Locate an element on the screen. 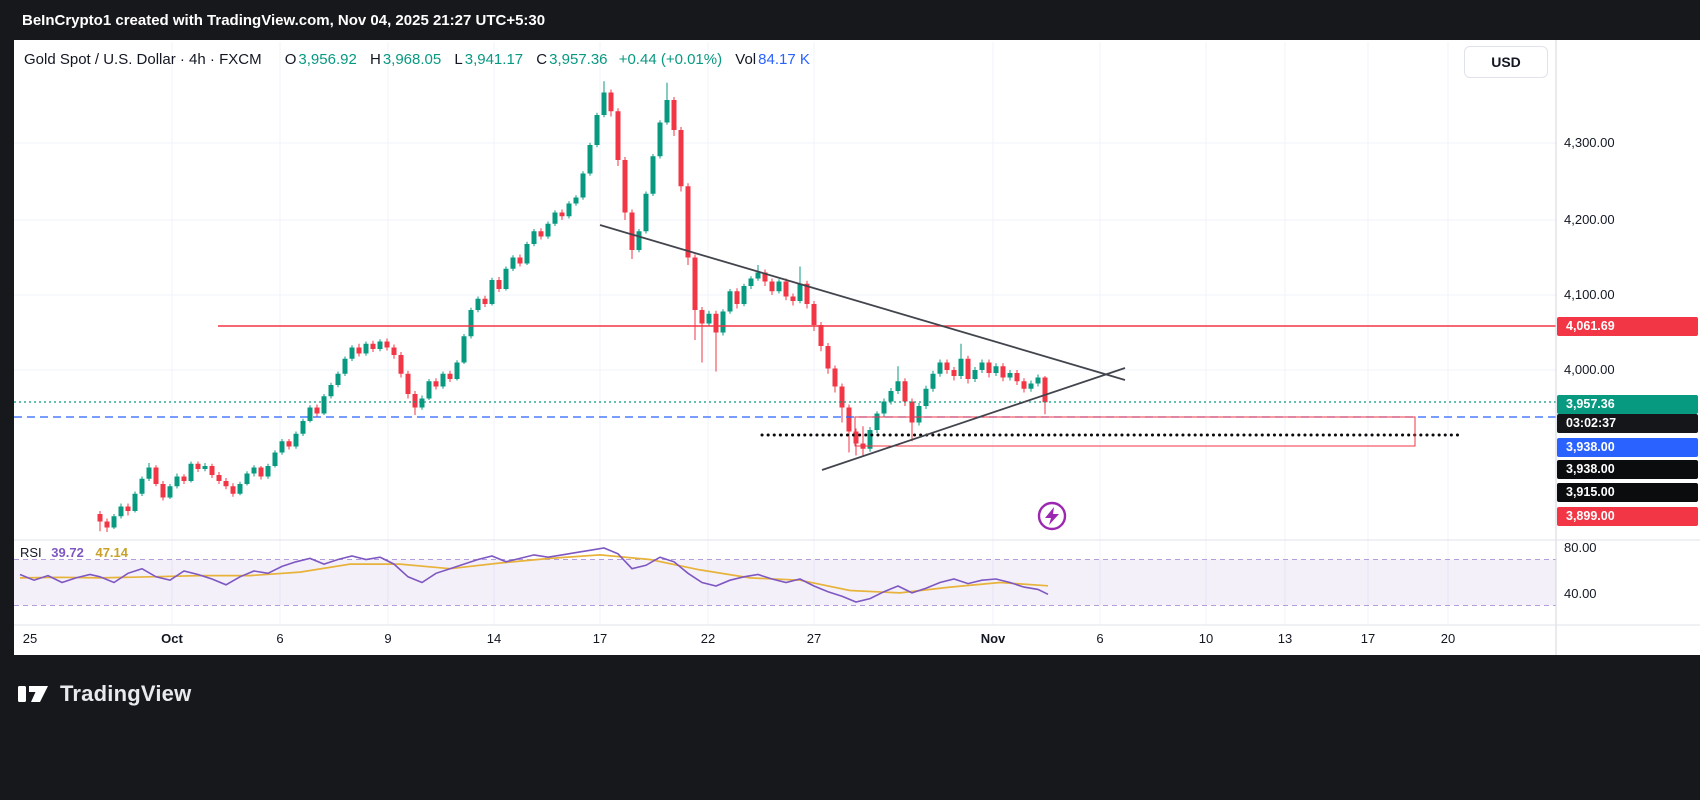  price-tag: 3,899.00 is located at coordinates (1627, 516).